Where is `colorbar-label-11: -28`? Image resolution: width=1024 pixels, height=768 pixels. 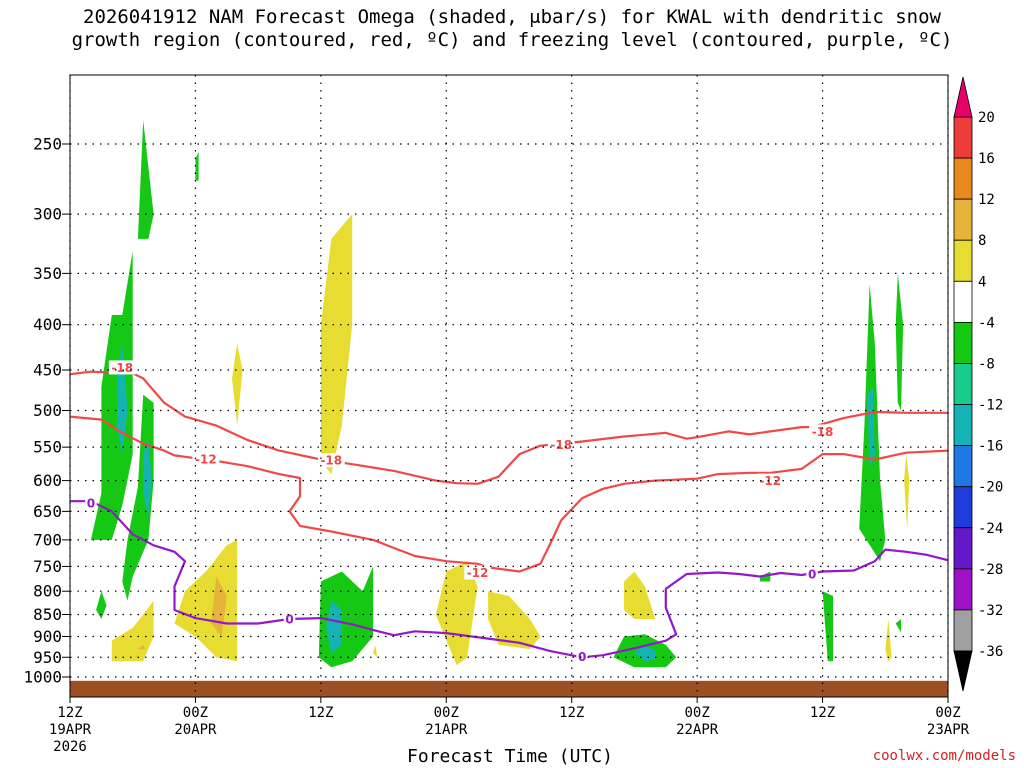 colorbar-label-11: -28 is located at coordinates (990, 570).